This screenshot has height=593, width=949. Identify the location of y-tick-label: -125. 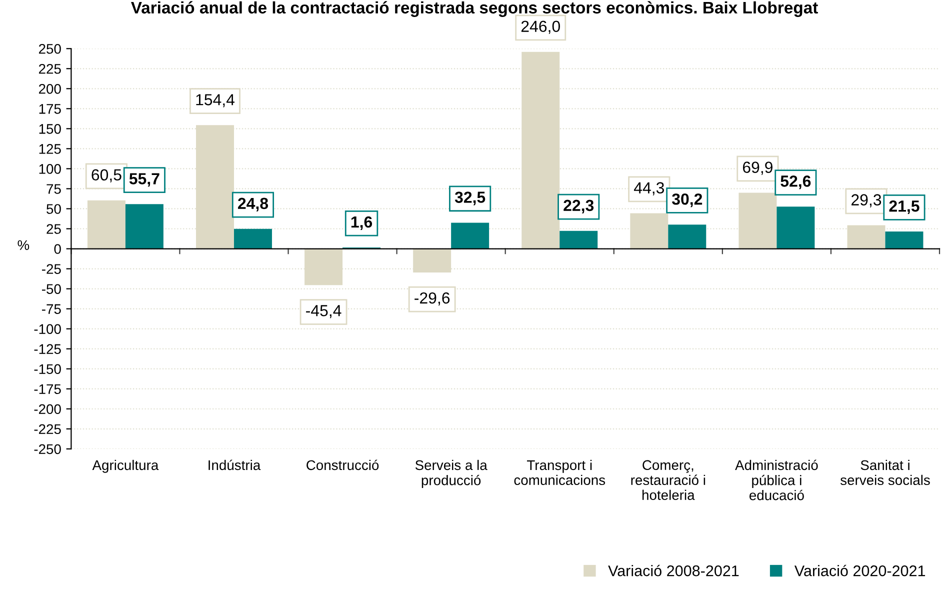
(47, 349).